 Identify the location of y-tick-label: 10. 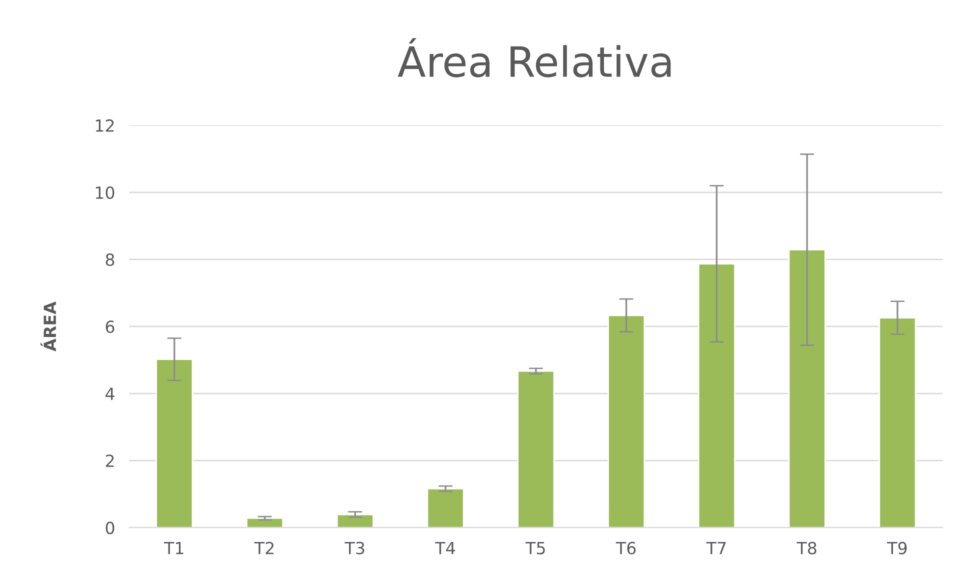
(105, 192).